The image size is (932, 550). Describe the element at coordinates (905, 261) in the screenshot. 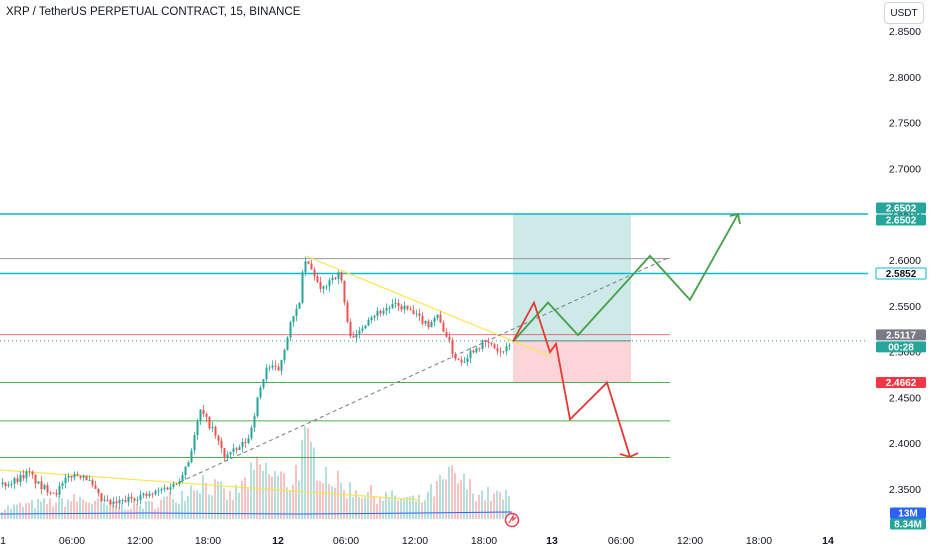

I see `price-tick-label: 2.6000` at that location.